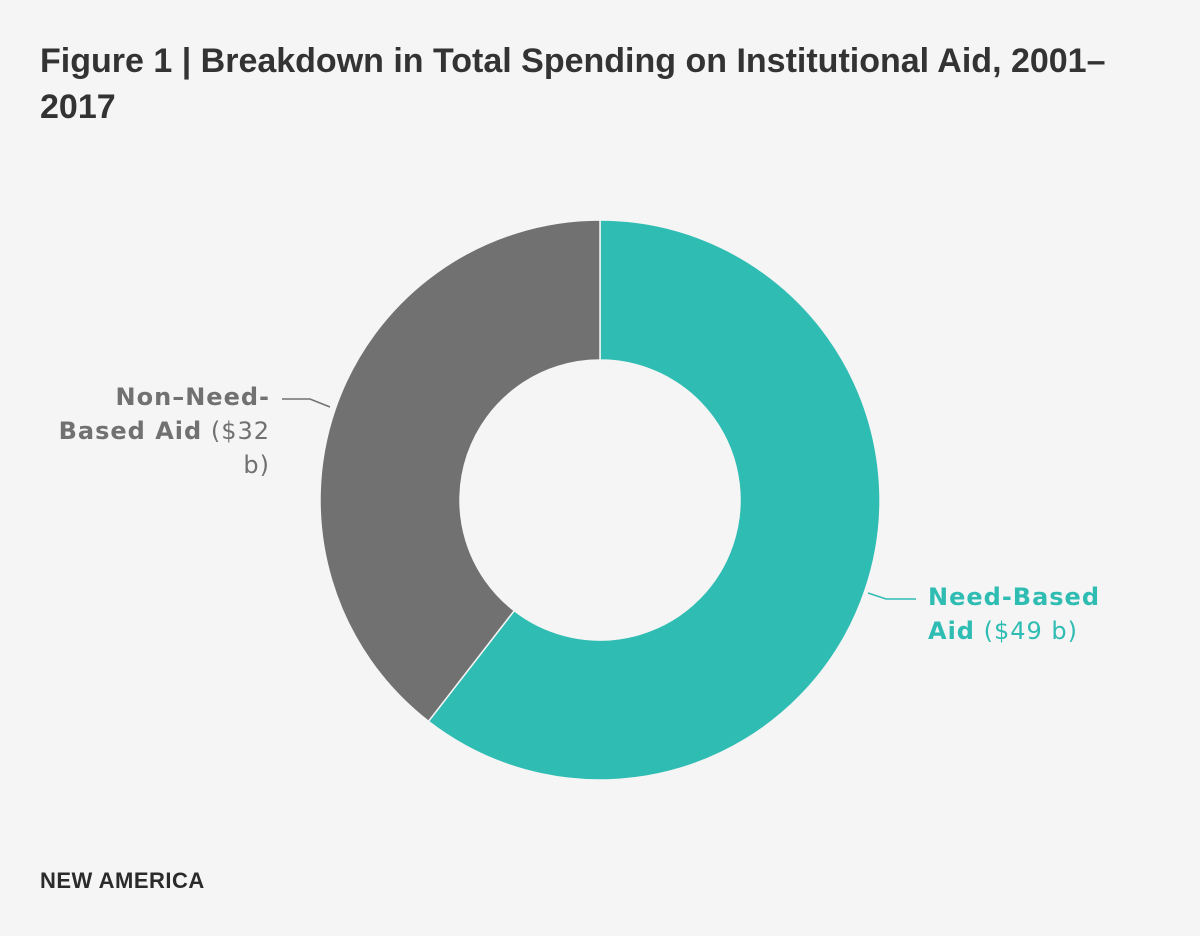 The height and width of the screenshot is (936, 1200). I want to click on leader-line-non-need-based, so click(306, 403).